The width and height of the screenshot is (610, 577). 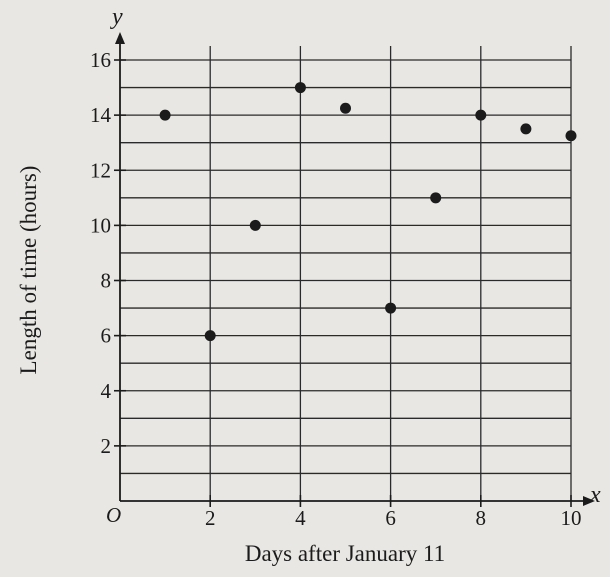 I want to click on x-tick-label: 6, so click(x=390, y=518).